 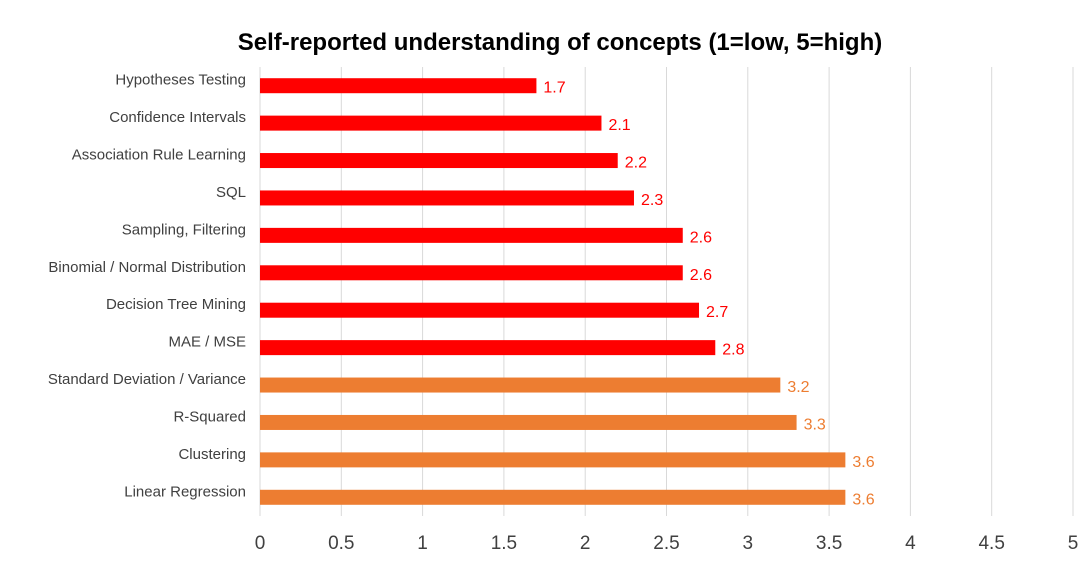 What do you see at coordinates (209, 416) in the screenshot?
I see `category-label: R-Squared` at bounding box center [209, 416].